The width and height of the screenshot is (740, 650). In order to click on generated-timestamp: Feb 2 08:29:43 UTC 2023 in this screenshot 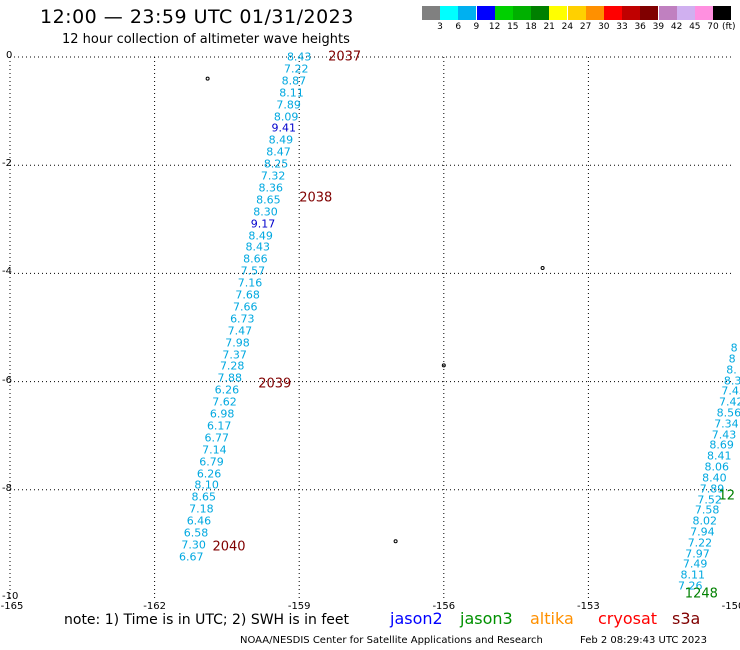, I will do `click(643, 640)`.